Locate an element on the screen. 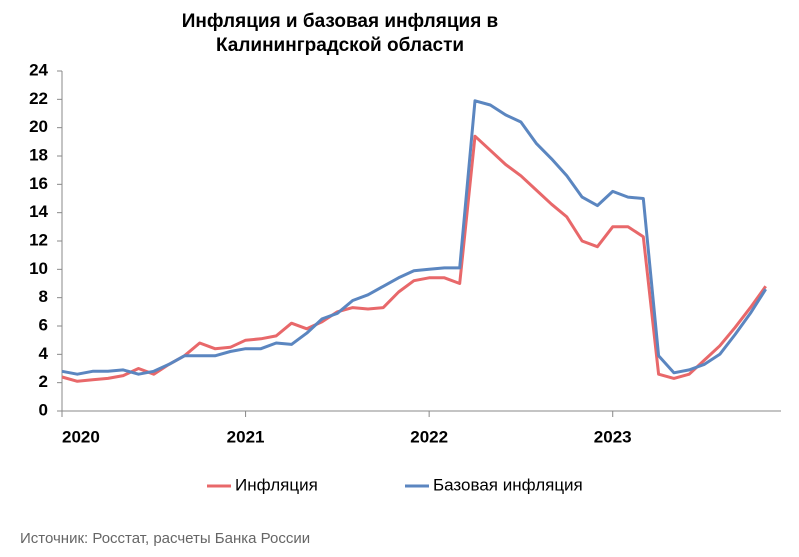 The height and width of the screenshot is (557, 799). y-tick-label: 16 is located at coordinates (38, 183).